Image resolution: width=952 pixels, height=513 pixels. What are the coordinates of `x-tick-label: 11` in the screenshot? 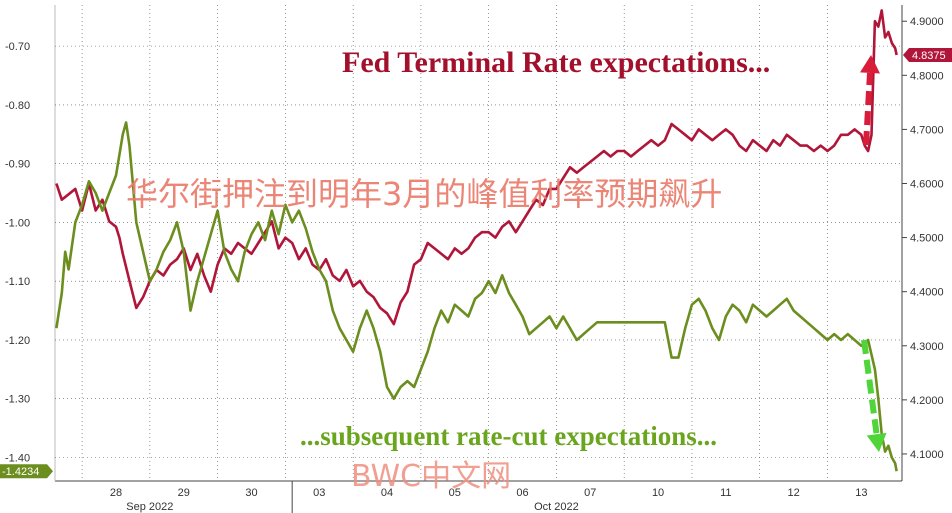 It's located at (725, 493).